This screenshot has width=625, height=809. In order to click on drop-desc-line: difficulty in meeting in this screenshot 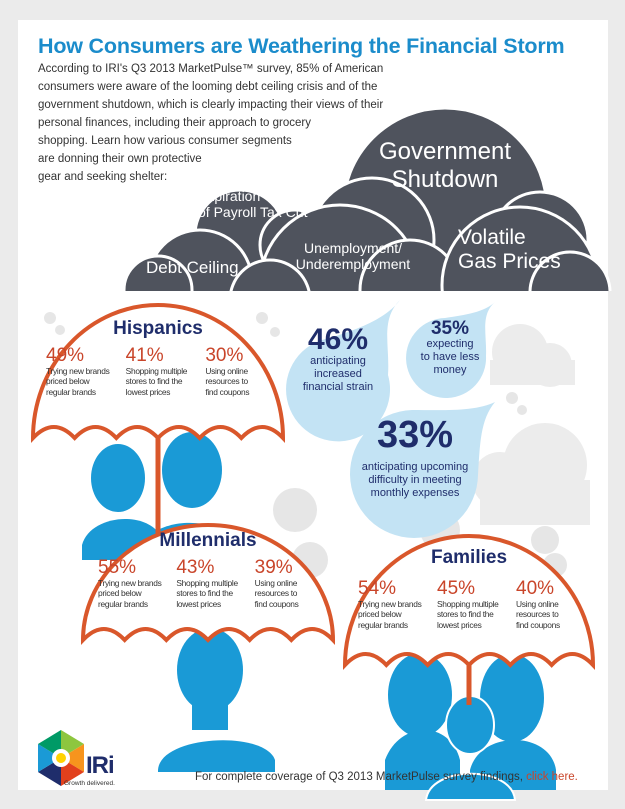, I will do `click(415, 480)`.